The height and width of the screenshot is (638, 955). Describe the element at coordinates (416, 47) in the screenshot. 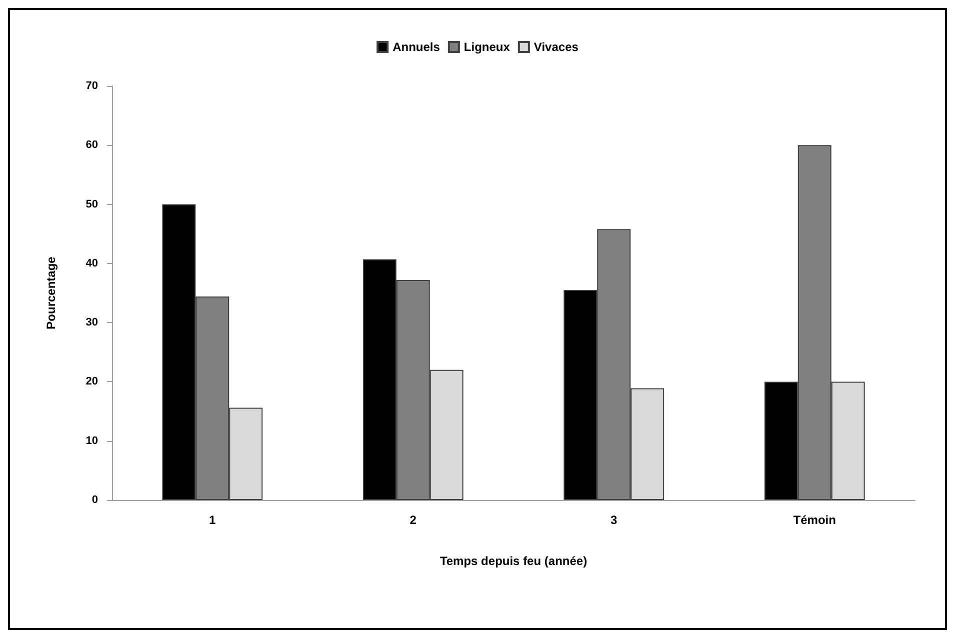

I see `legend-label: Annuels` at that location.